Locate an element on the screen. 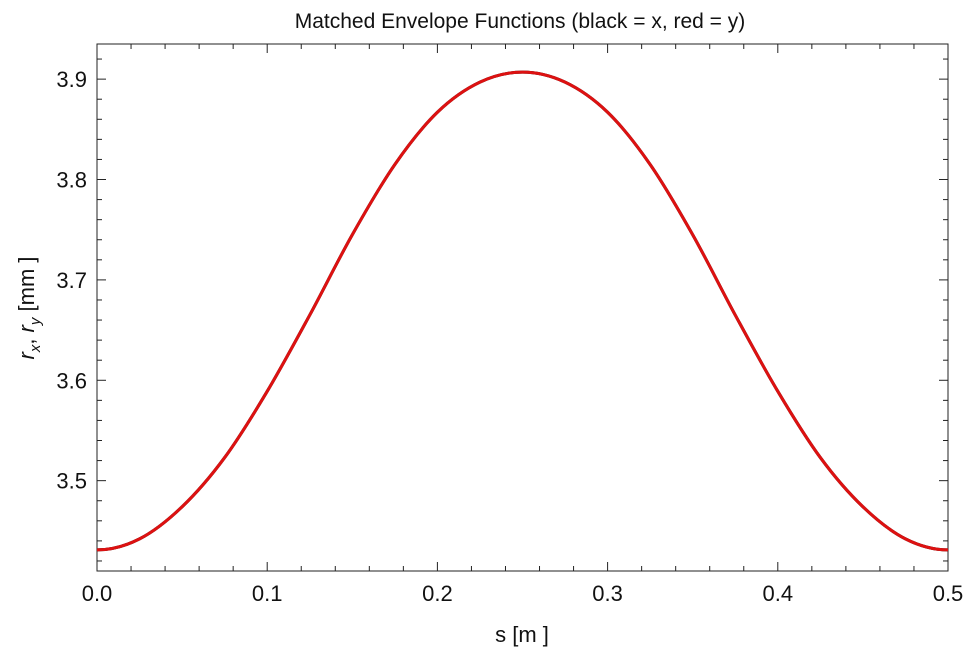 The image size is (971, 654). x-tick-label: 0.1 is located at coordinates (267, 593).